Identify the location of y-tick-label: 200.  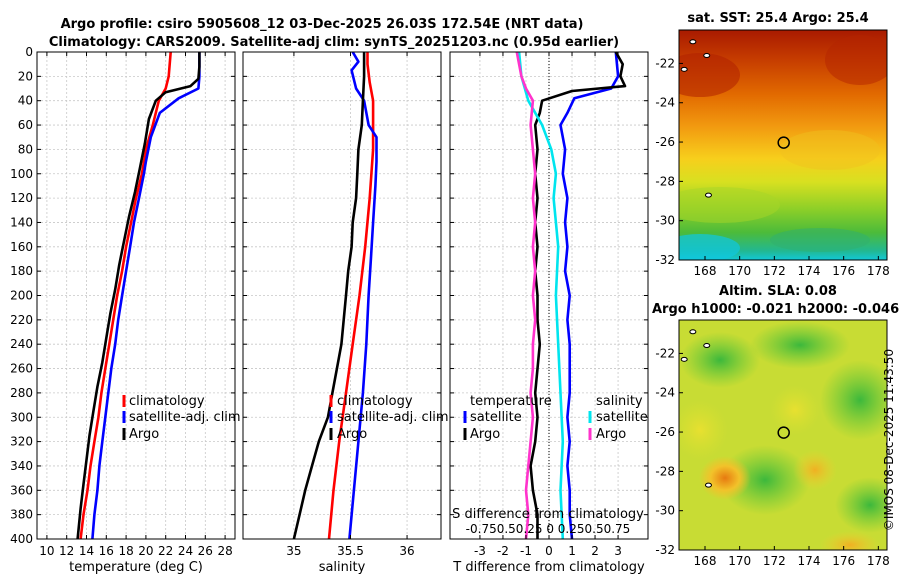
(21, 296).